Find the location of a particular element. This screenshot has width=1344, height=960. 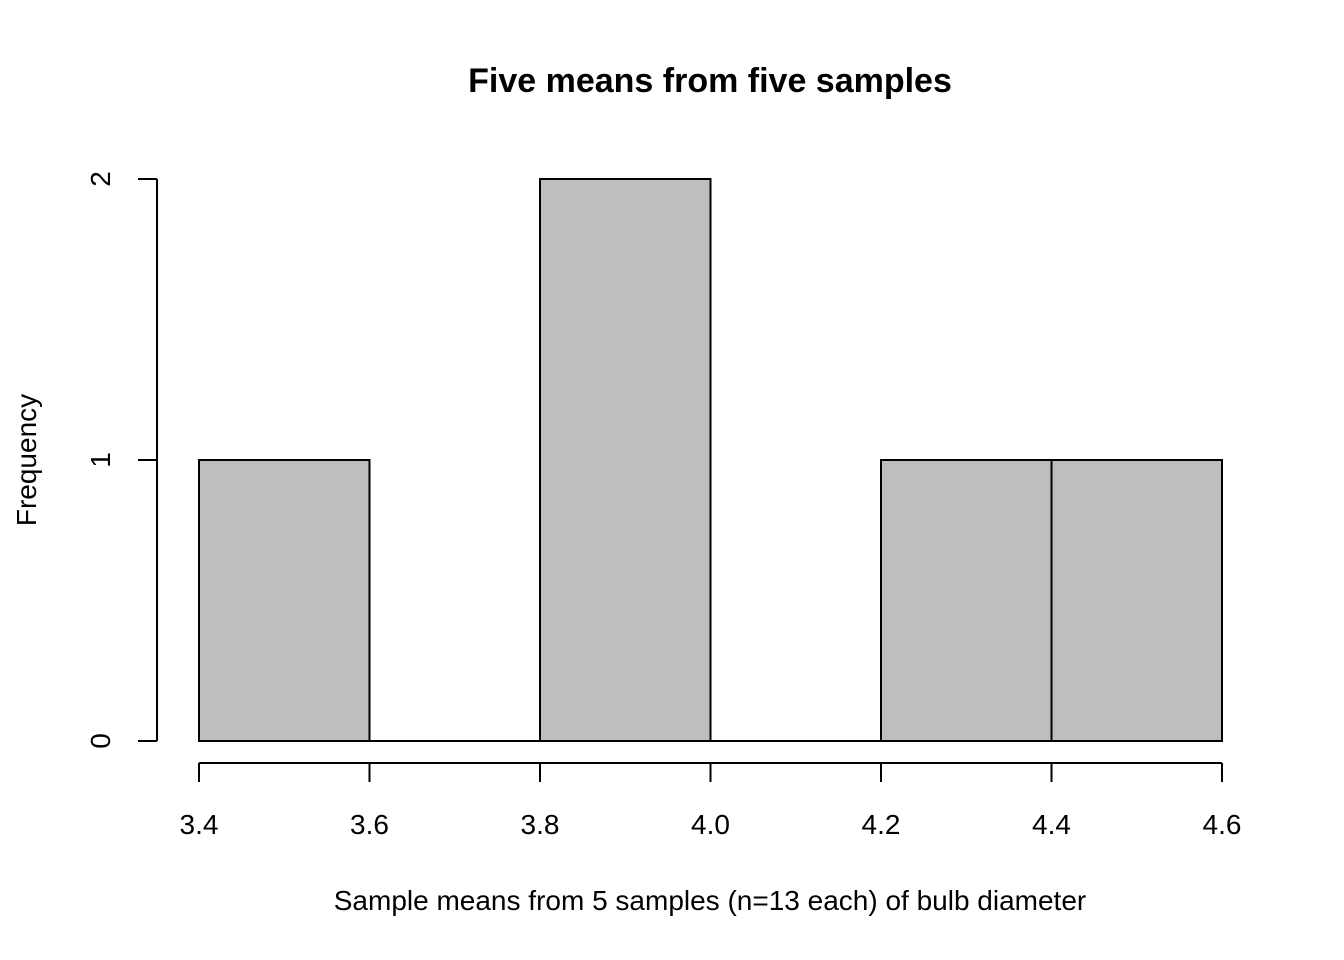

x-tick-label-1: 3.6 is located at coordinates (369, 824).